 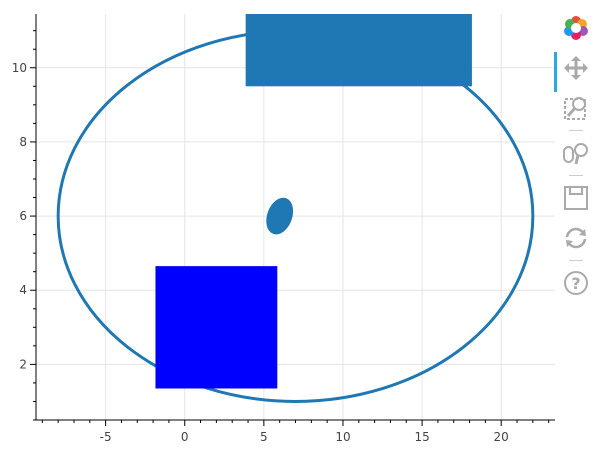 I want to click on y-tick-label: 10, so click(x=19, y=68).